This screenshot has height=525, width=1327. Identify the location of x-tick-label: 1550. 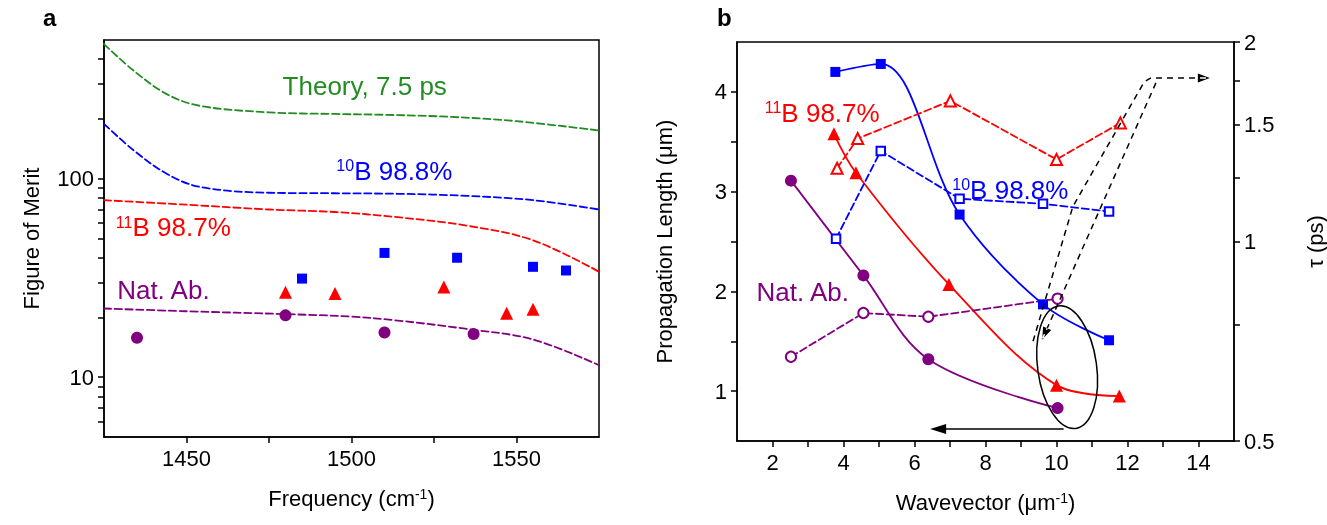
(516, 458).